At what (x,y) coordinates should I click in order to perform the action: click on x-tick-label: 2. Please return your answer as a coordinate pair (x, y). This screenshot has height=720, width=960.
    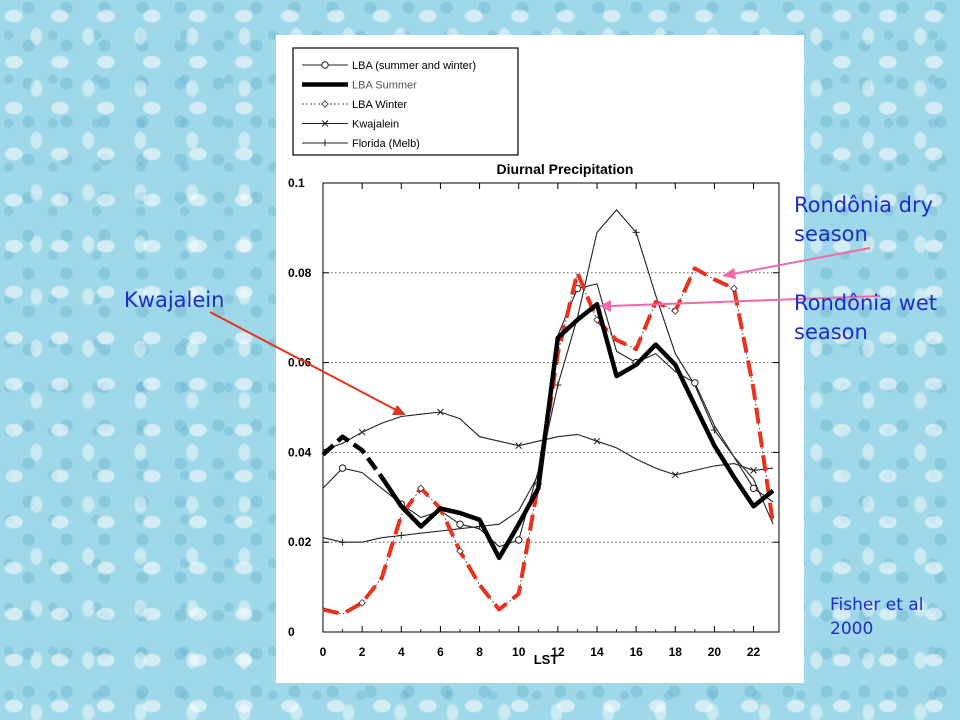
    Looking at the image, I should click on (362, 652).